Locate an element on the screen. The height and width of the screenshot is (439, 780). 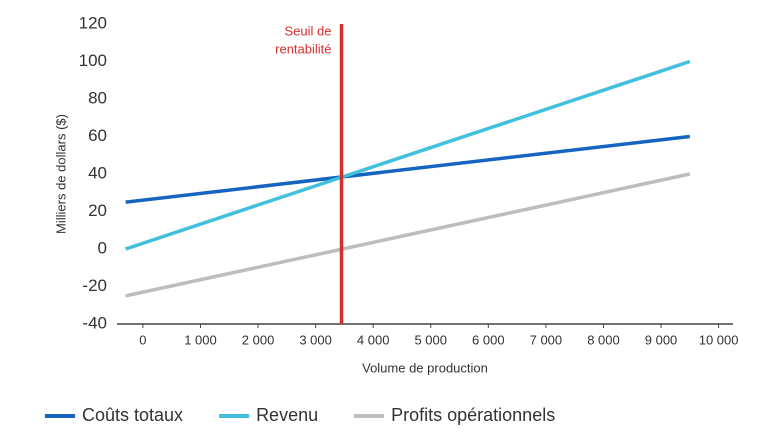
annotation-text: Seuil de is located at coordinates (308, 30).